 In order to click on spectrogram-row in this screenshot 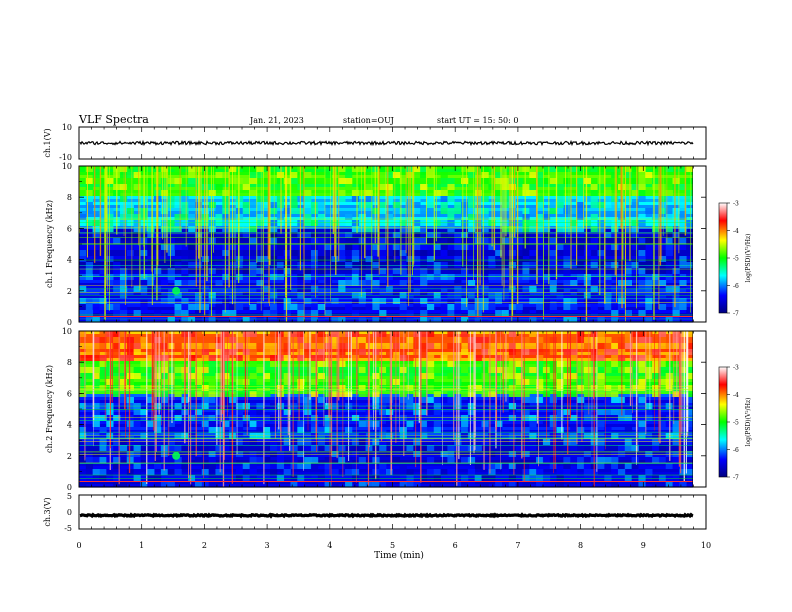, I will do `click(386, 294)`.